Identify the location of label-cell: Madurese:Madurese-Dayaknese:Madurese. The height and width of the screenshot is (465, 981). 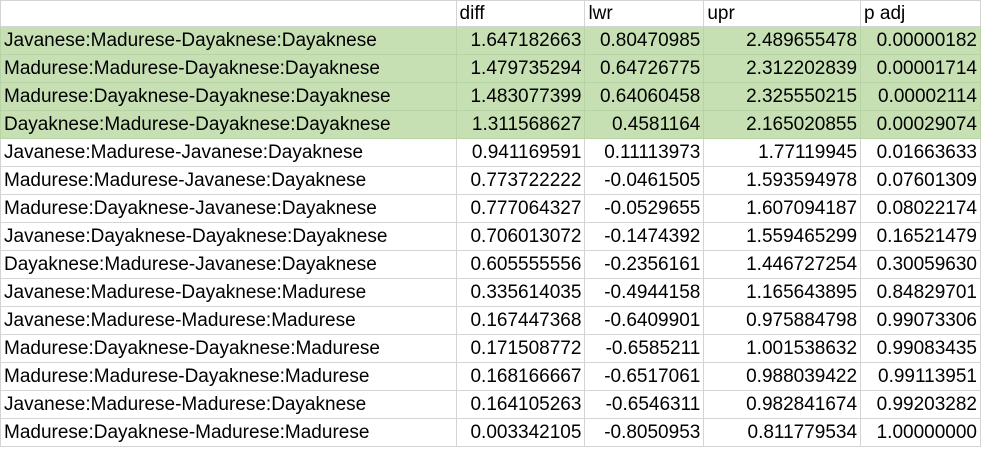
(228, 376).